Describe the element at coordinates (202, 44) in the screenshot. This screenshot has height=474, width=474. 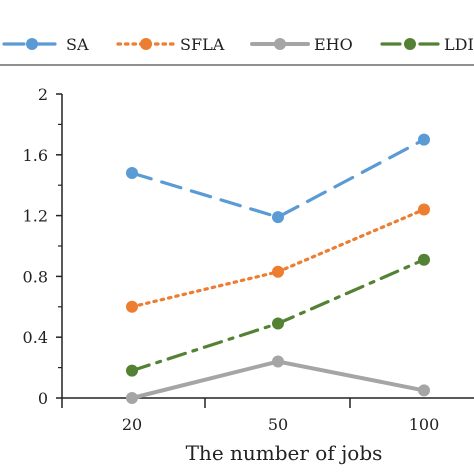
I see `legend-label: SFLA` at that location.